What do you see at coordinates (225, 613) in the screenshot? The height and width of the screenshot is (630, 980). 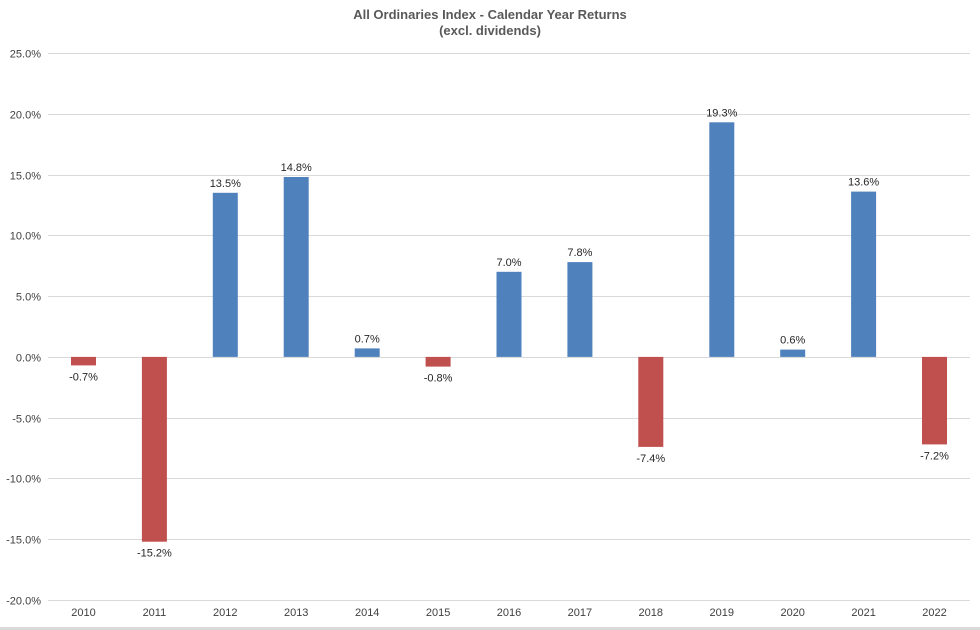 I see `x-tick-label: 2012` at bounding box center [225, 613].